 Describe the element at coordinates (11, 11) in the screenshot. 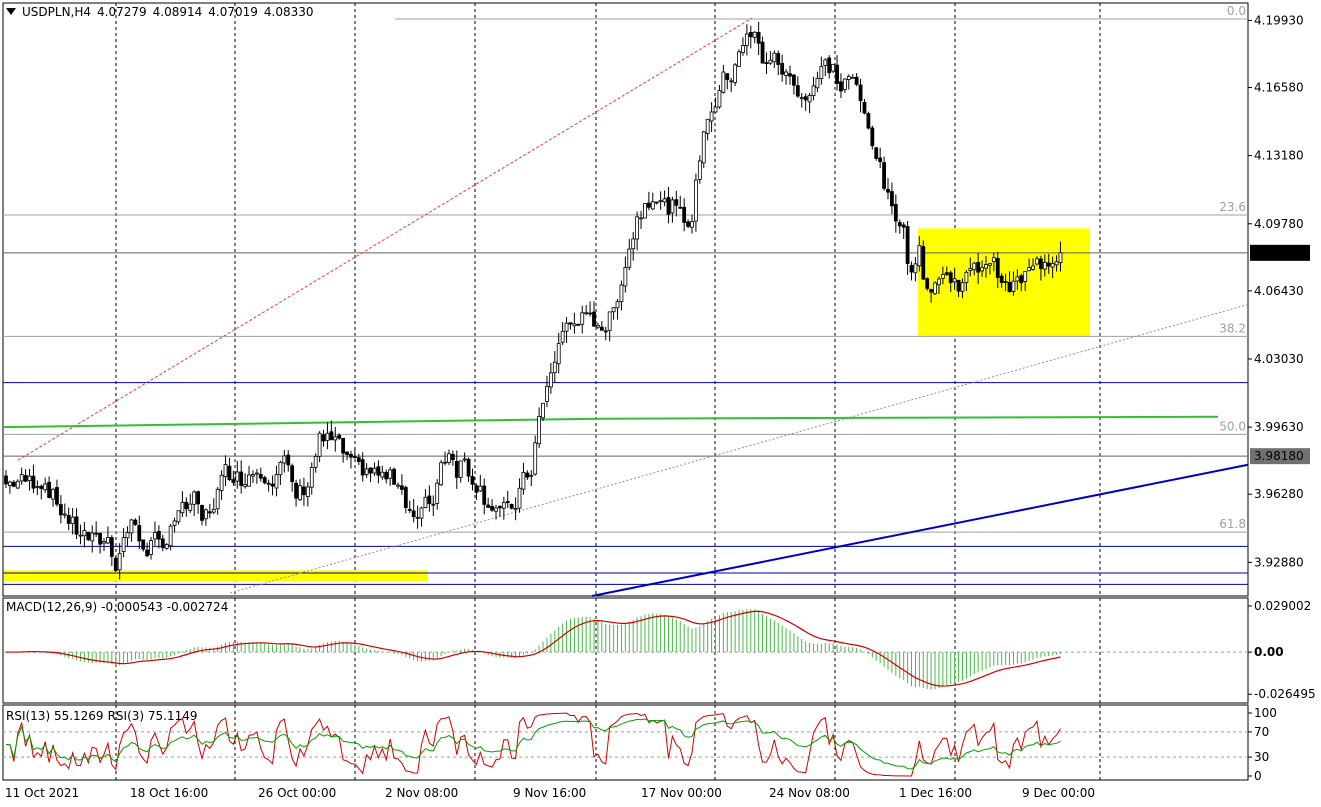

I see `chevron-down-icon` at that location.